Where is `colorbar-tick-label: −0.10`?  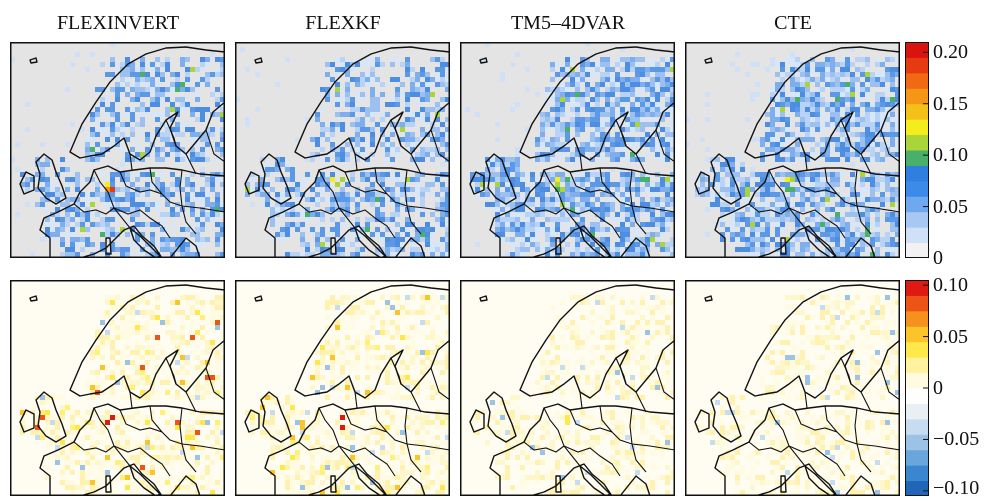
colorbar-tick-label: −0.10 is located at coordinates (956, 488).